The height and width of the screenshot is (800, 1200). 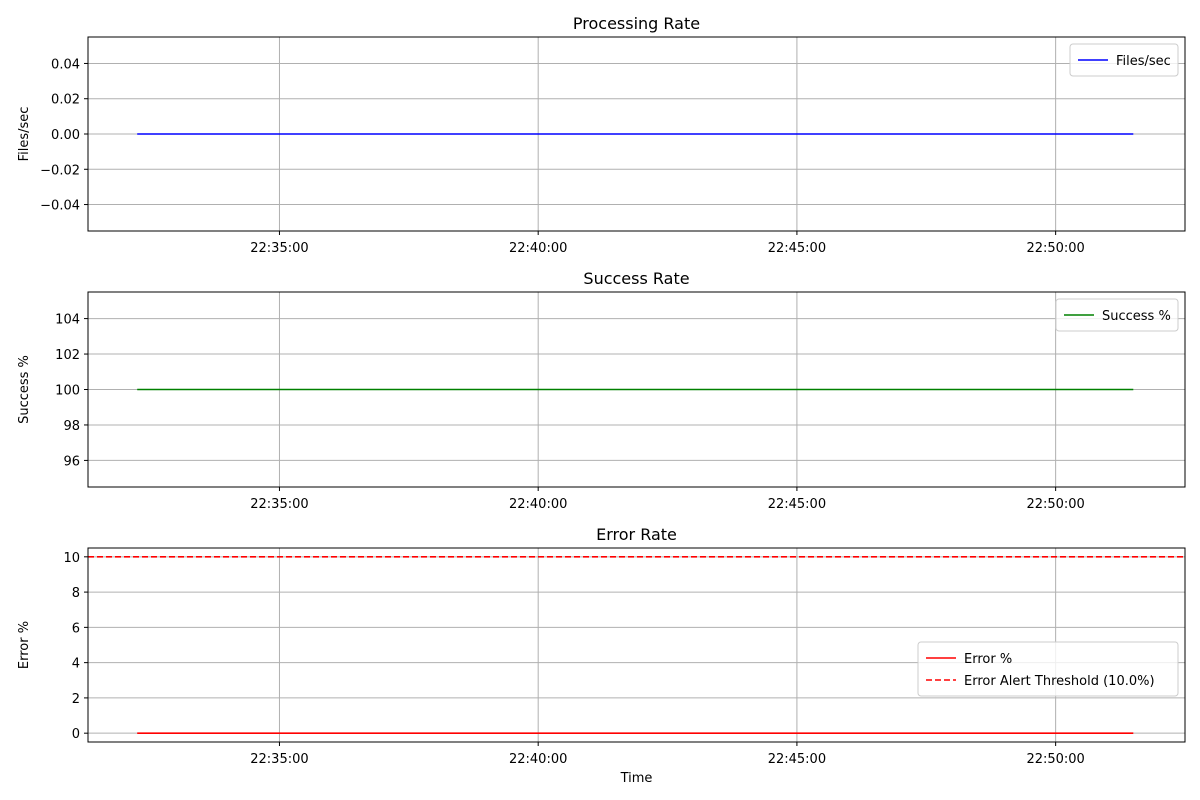 What do you see at coordinates (1059, 681) in the screenshot?
I see `legend-label: Error Alert Threshold (10.0%)` at bounding box center [1059, 681].